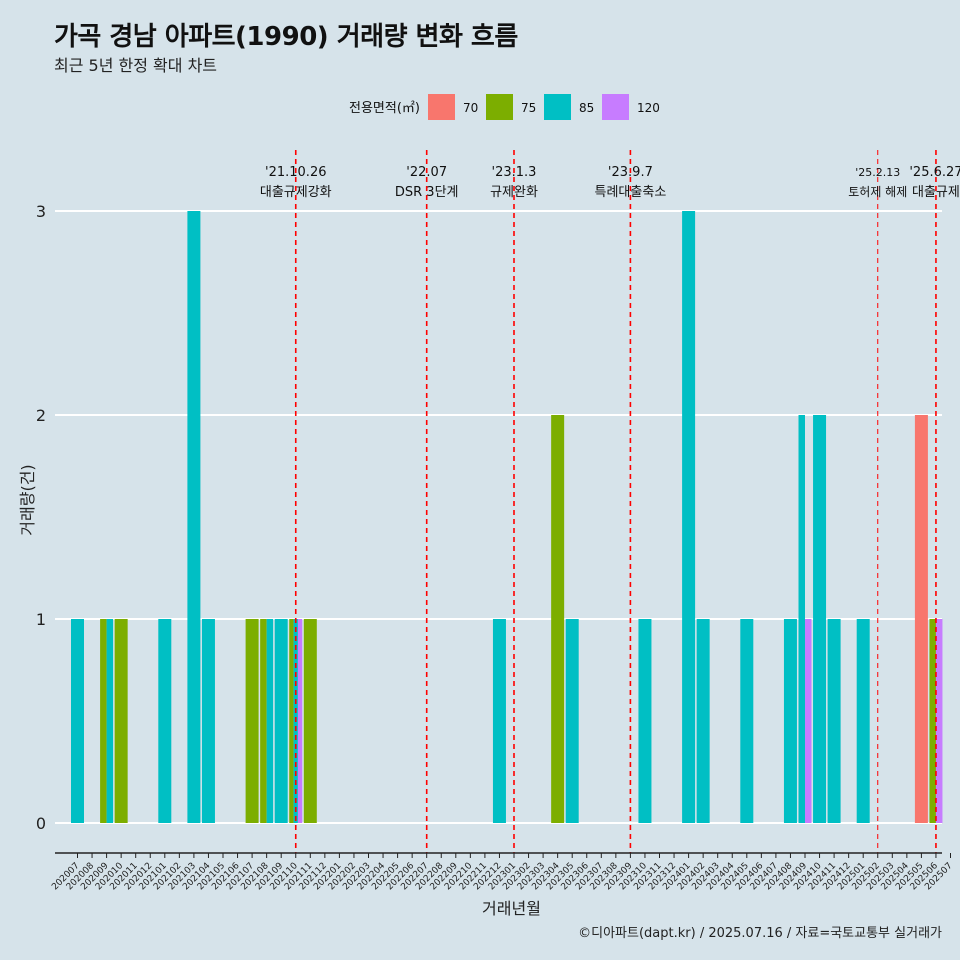 The height and width of the screenshot is (960, 960). I want to click on legend: 전용면적(㎡) 70 75 85 120, so click(504, 107).